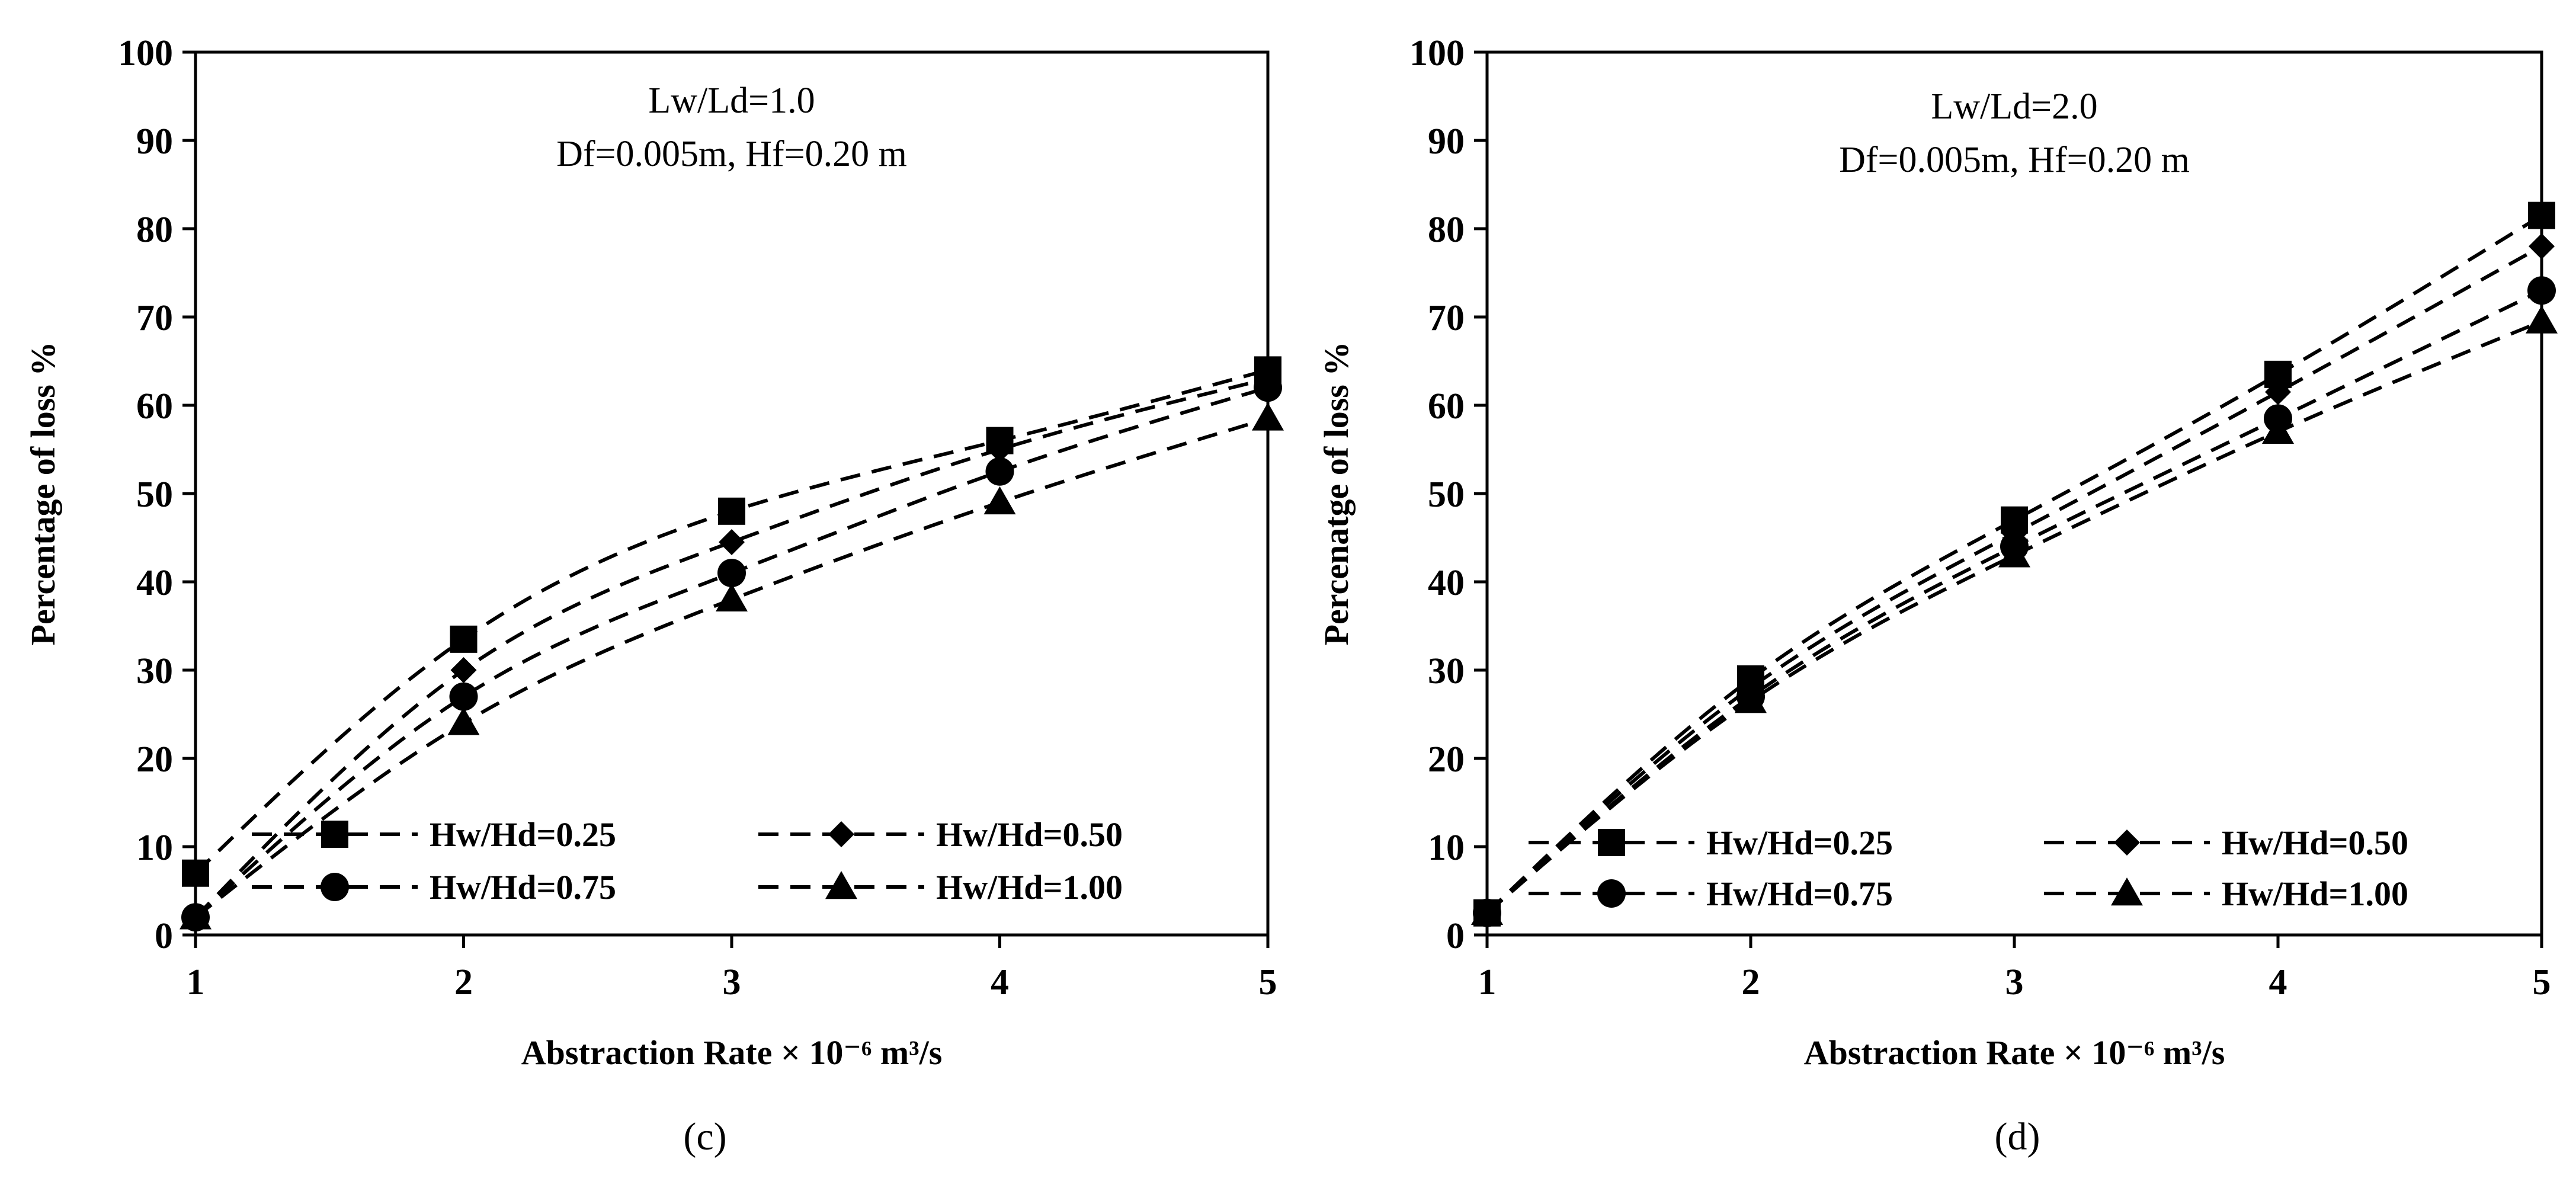 The image size is (2576, 1185). I want to click on y-axis-title: Percenatge of loss %, so click(1336, 494).